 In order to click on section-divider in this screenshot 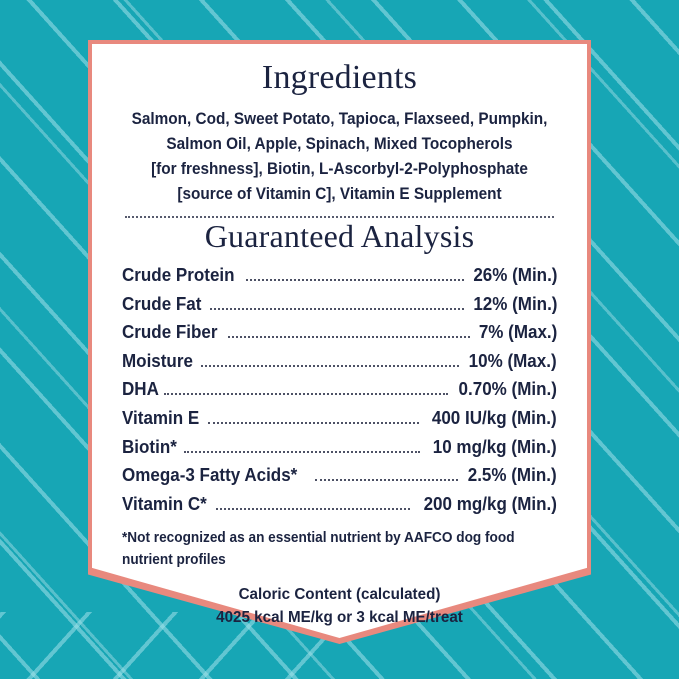, I will do `click(339, 217)`.